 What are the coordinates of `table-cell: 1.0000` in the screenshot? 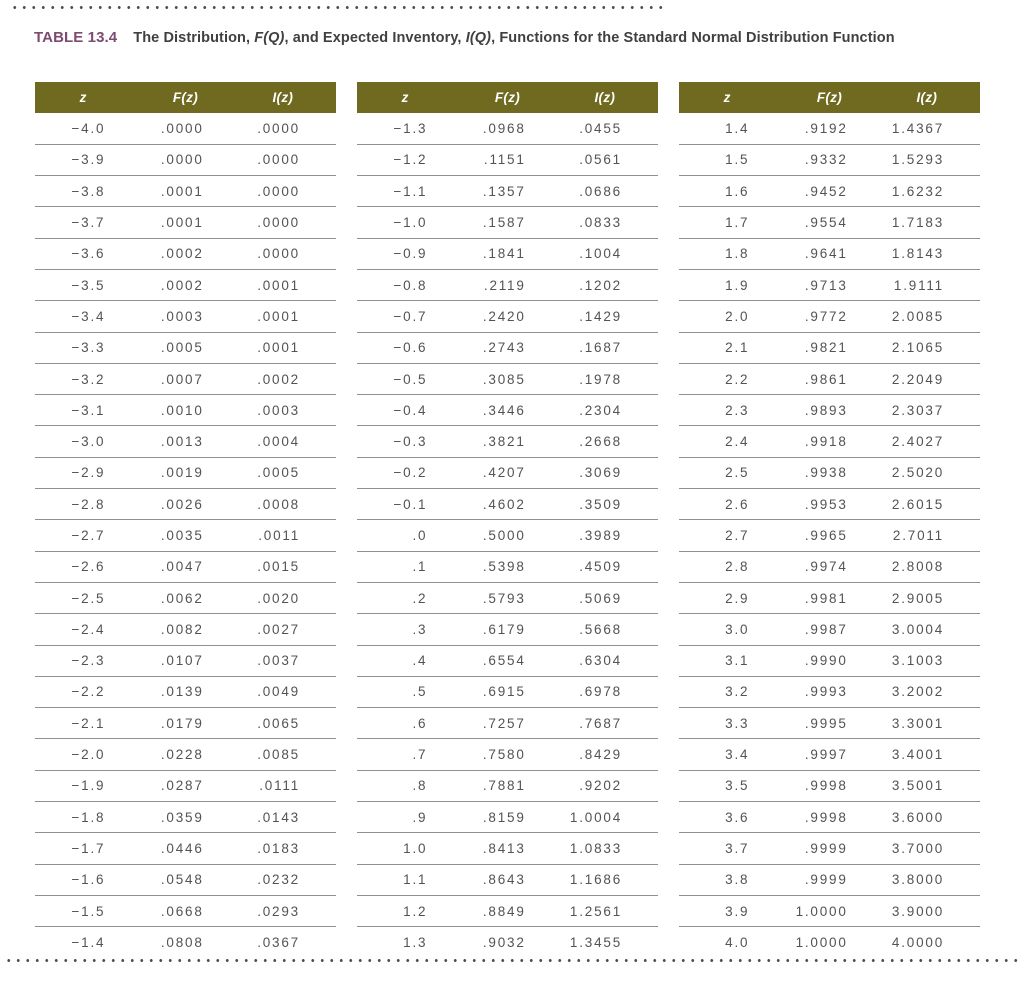 It's located at (829, 911).